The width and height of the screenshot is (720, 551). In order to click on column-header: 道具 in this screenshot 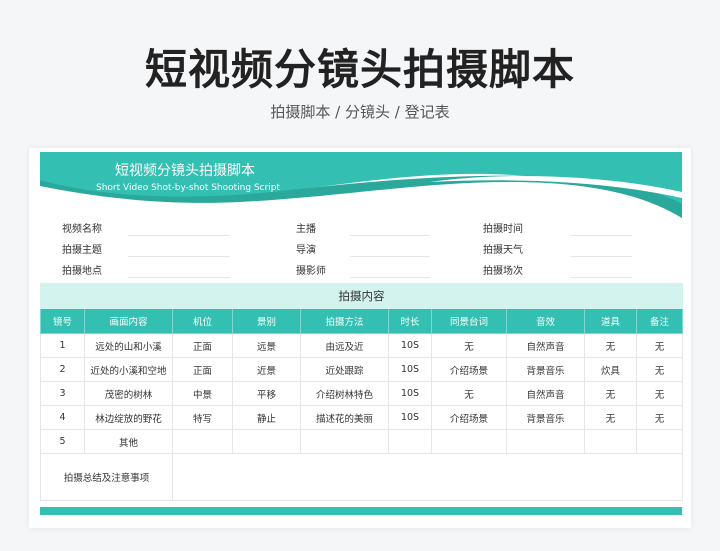, I will do `click(610, 321)`.